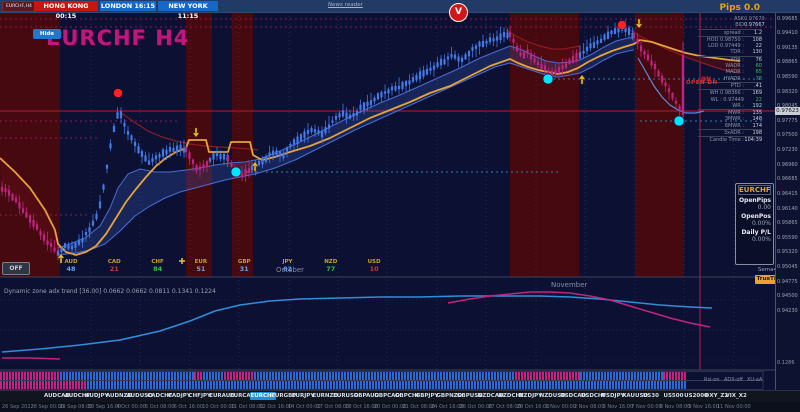 This screenshot has height=412, width=800. Describe the element at coordinates (756, 216) in the screenshot. I see `open-pos-label: OpenPos` at that location.